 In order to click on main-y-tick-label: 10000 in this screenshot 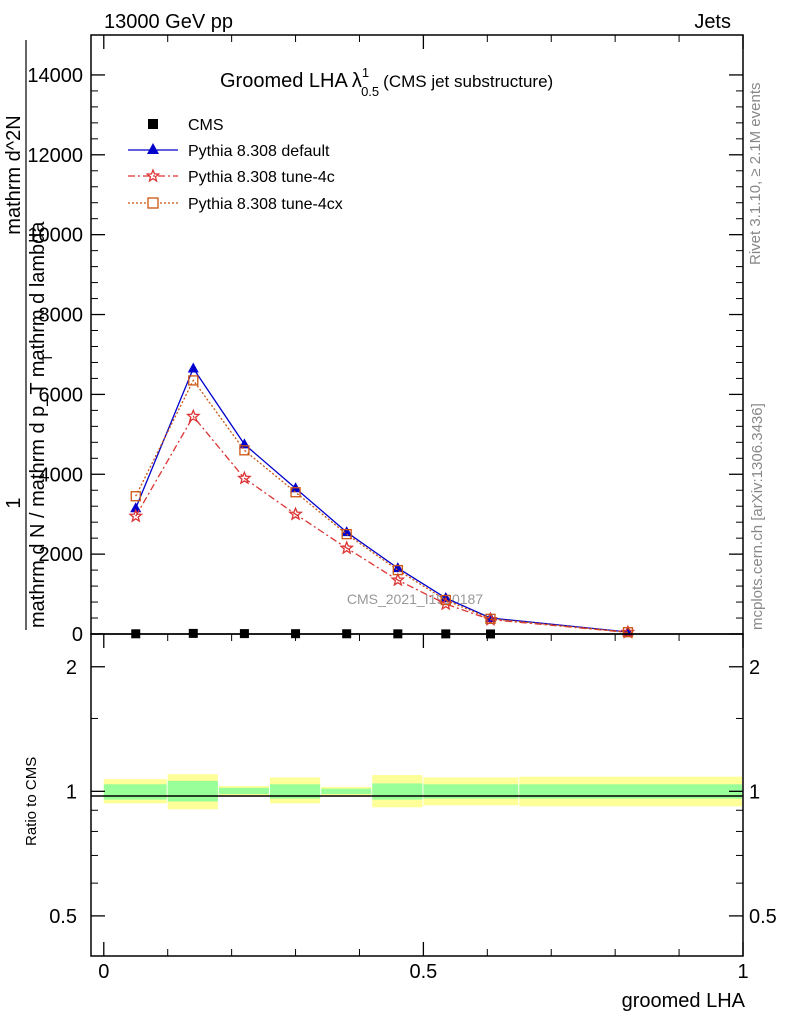, I will do `click(55, 236)`.